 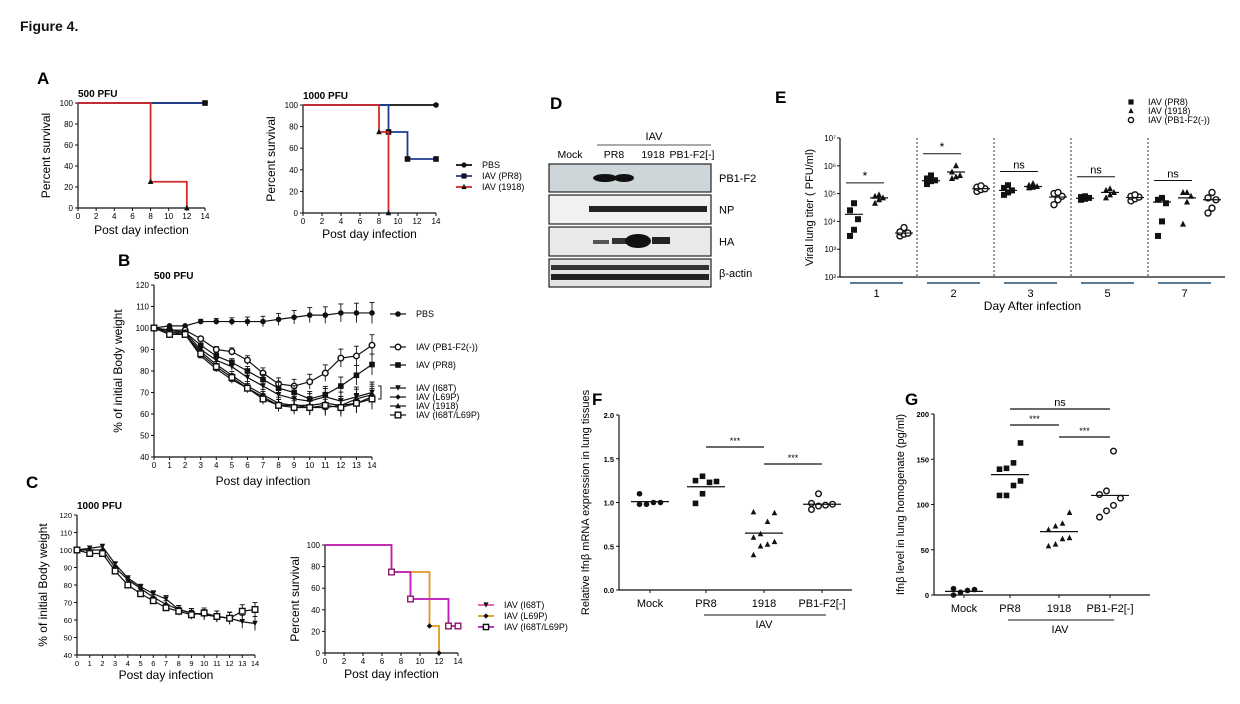 What do you see at coordinates (447, 347) in the screenshot?
I see `legend-label: IAV (PB1-F2(-))` at bounding box center [447, 347].